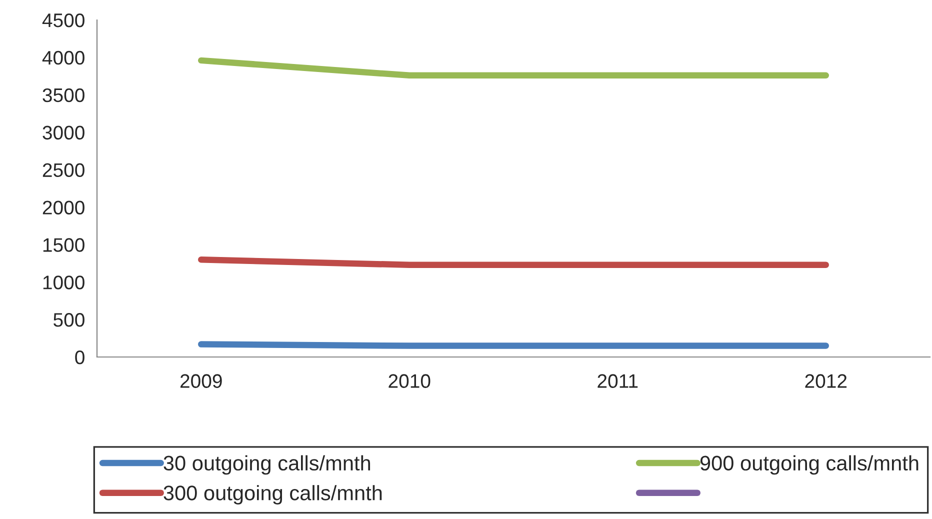 This screenshot has width=932, height=519. What do you see at coordinates (409, 381) in the screenshot?
I see `x-tick-label: 2010` at bounding box center [409, 381].